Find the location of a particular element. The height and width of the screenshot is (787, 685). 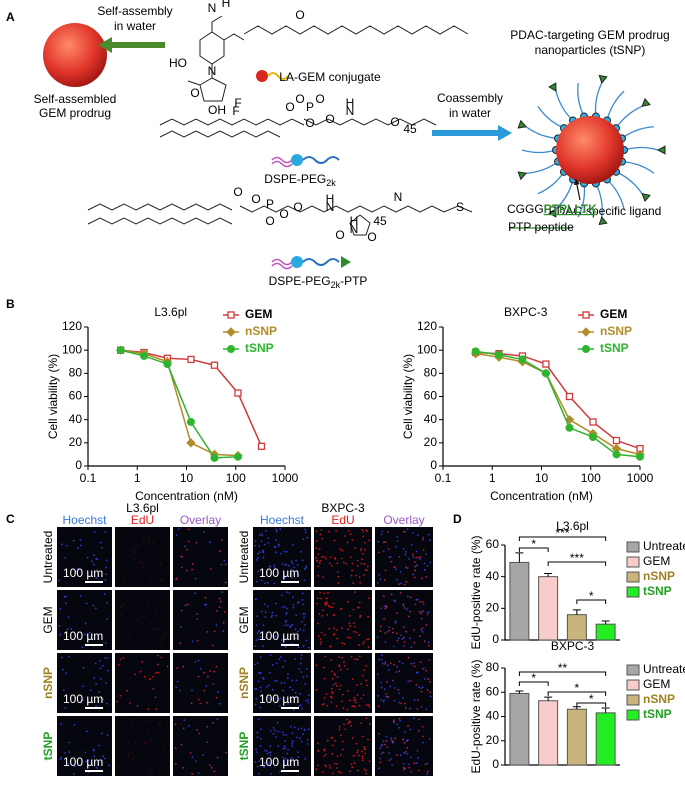

chart-title: BXPC-3 is located at coordinates (573, 646).